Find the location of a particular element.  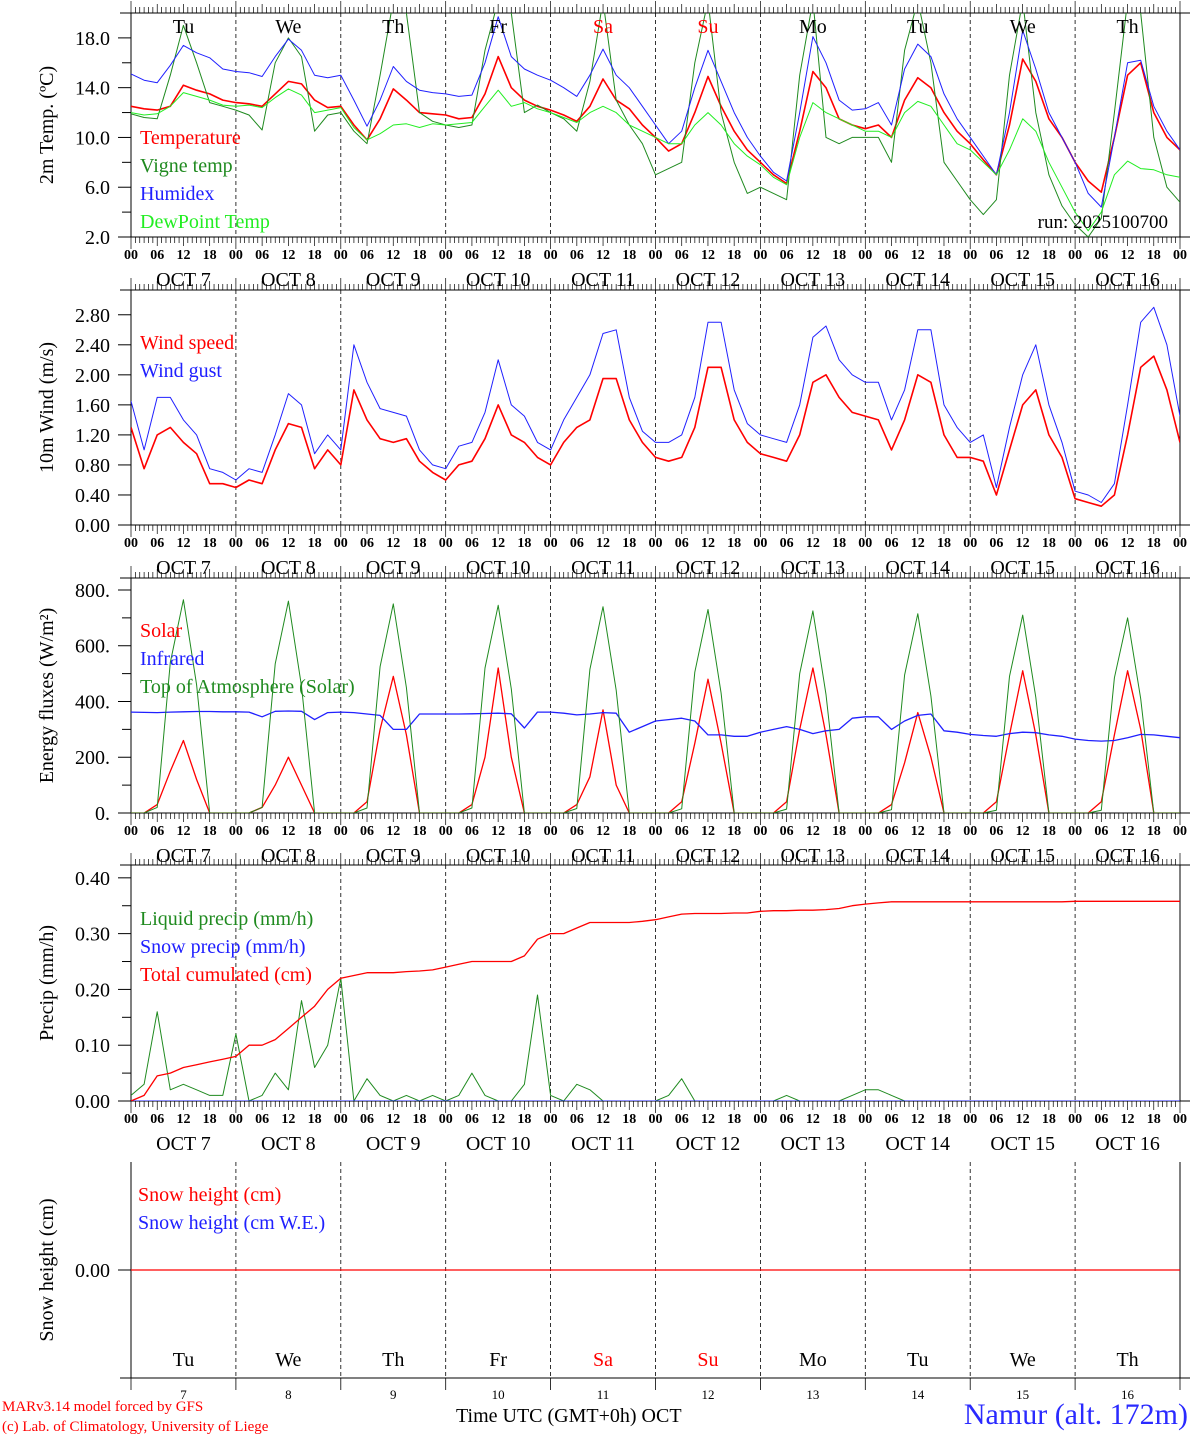

day-number-label: 9 is located at coordinates (393, 1394).